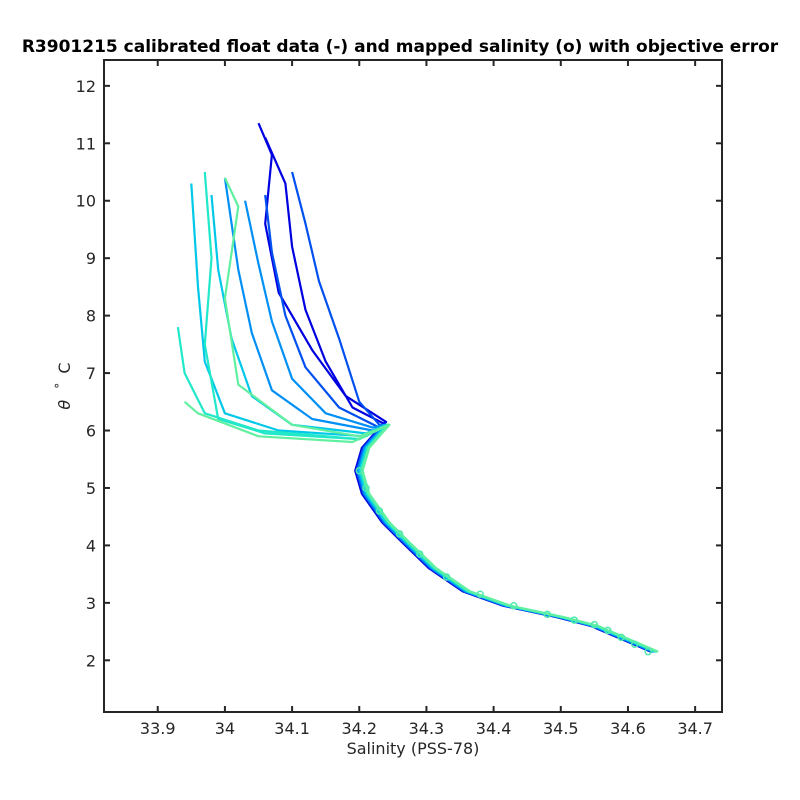 This screenshot has height=800, width=800. What do you see at coordinates (413, 748) in the screenshot?
I see `x-axis-label: Salinity (PSS-78)` at bounding box center [413, 748].